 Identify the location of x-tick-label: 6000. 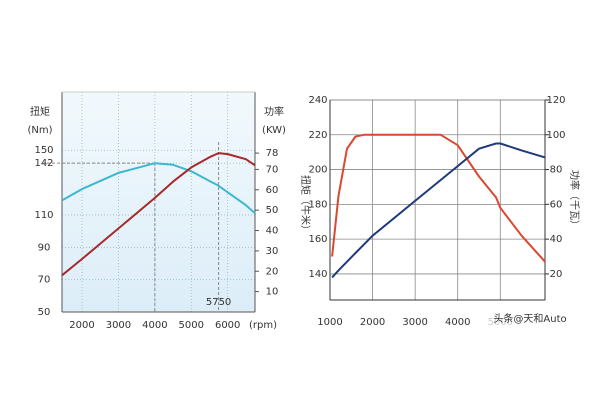
(227, 325).